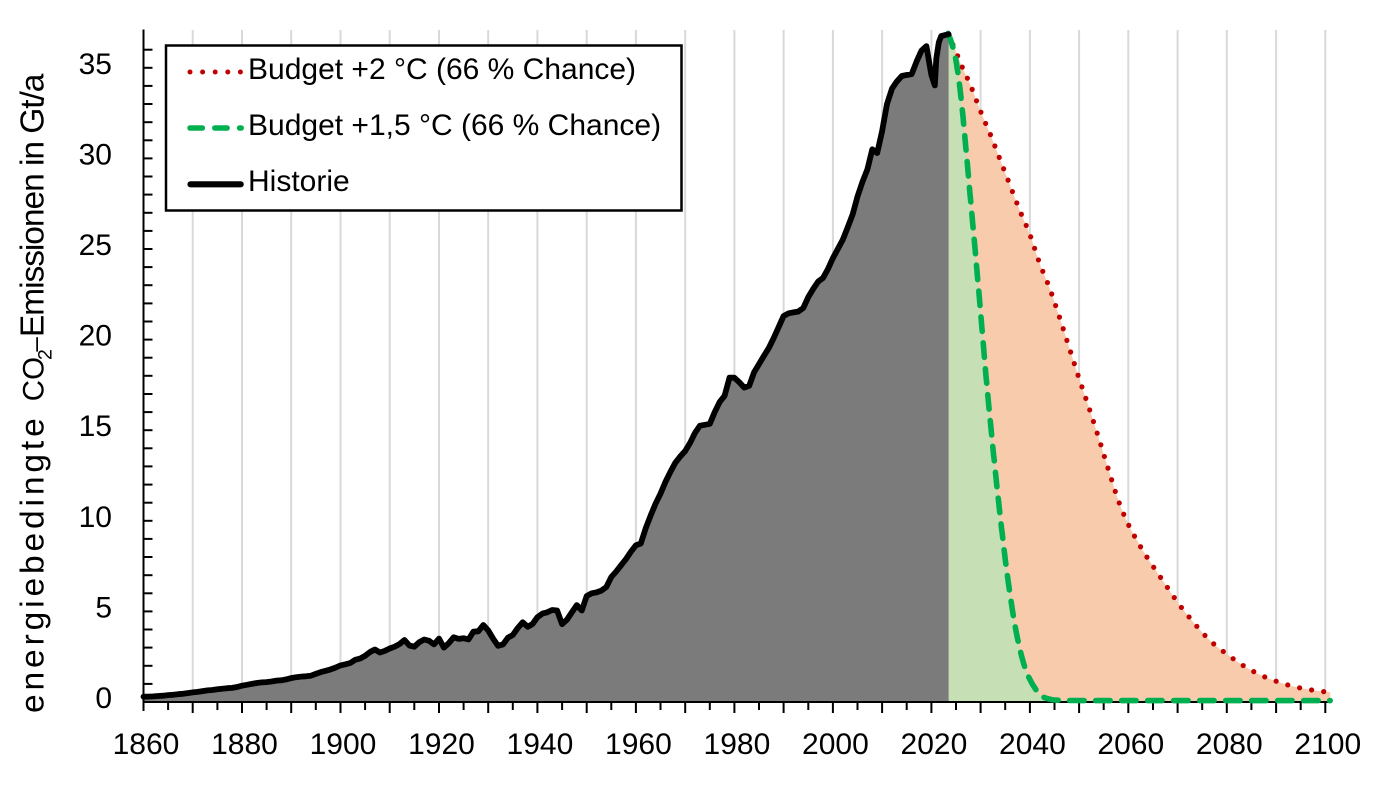  I want to click on svg-text: Historie, so click(299, 181).